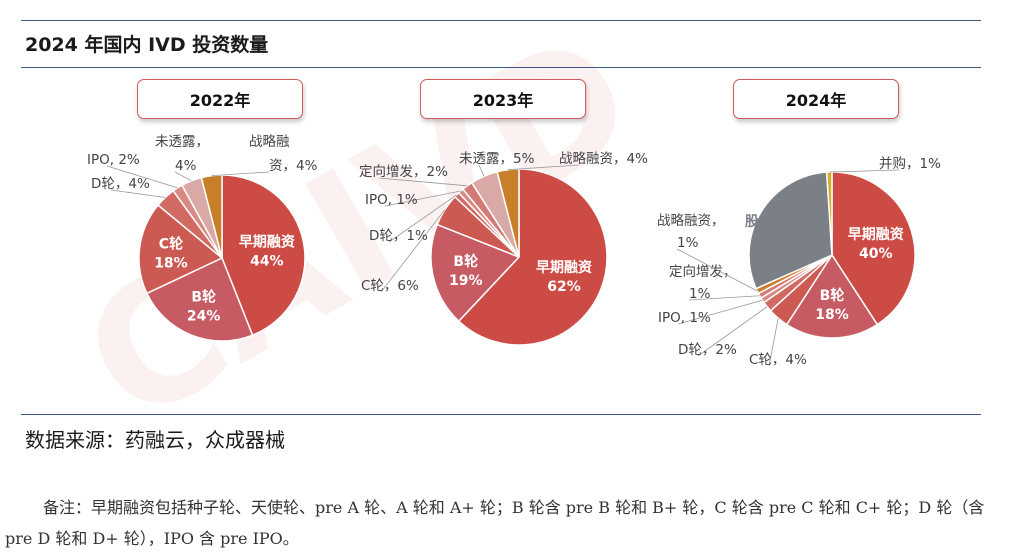  I want to click on data-source: 数据来源：药融云，众成器械, so click(155, 440).